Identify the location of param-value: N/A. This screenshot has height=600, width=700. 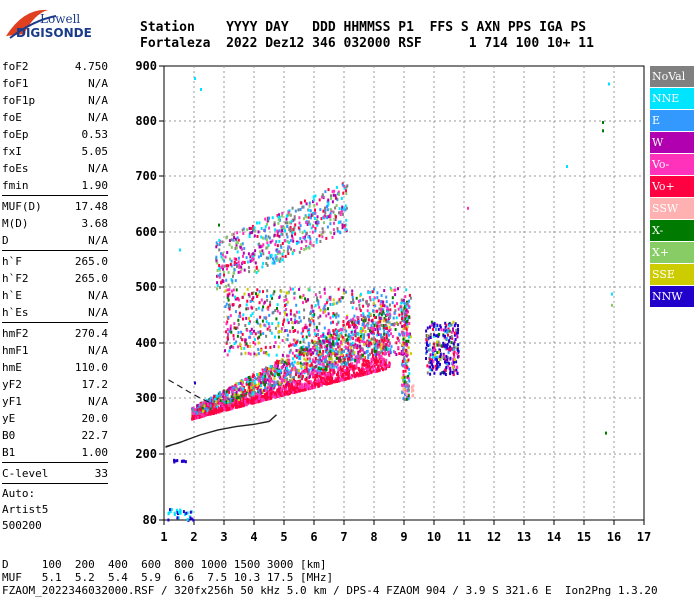
(98, 100).